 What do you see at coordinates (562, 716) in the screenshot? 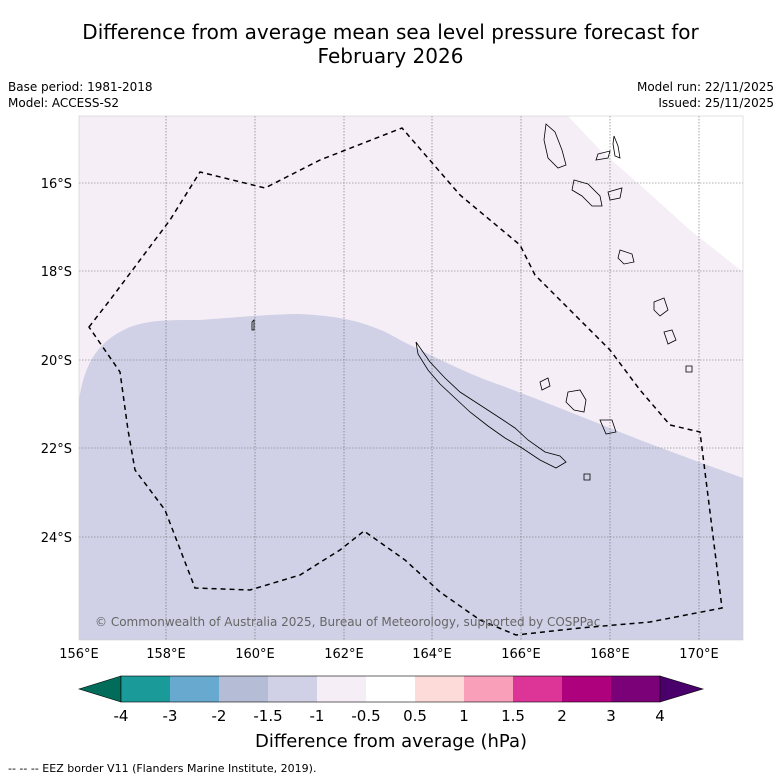
I see `colorbar-tick-label: 2` at bounding box center [562, 716].